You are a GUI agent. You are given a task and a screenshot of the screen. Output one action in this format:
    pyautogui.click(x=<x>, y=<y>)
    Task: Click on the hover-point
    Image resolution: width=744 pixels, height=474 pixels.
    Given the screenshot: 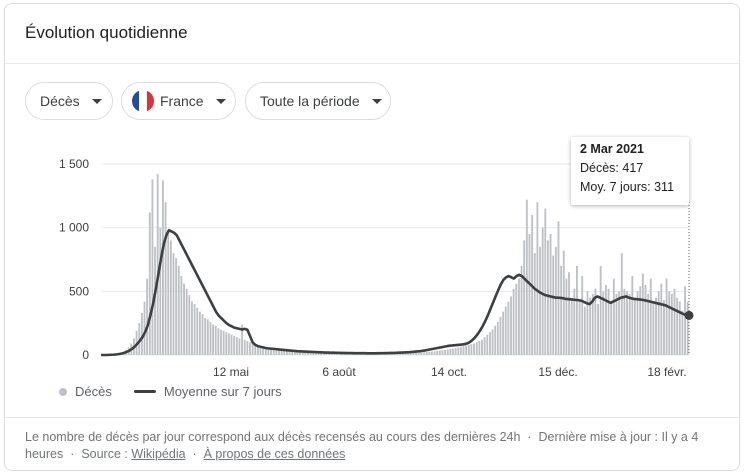 What is the action you would take?
    pyautogui.click(x=689, y=315)
    